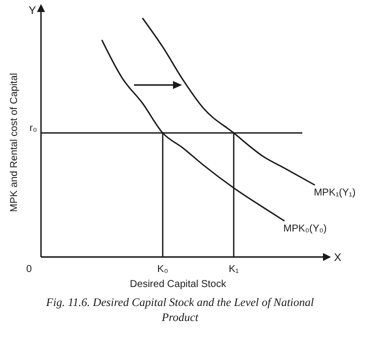 This screenshot has height=341, width=365. I want to click on y-axis-title: MPK and Rental cost of Capital, so click(14, 142).